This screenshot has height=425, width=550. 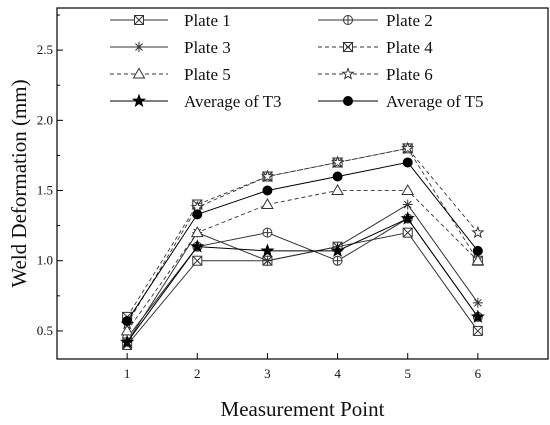 I want to click on y-axis-label: Weld Deformation (mm), so click(x=19, y=183).